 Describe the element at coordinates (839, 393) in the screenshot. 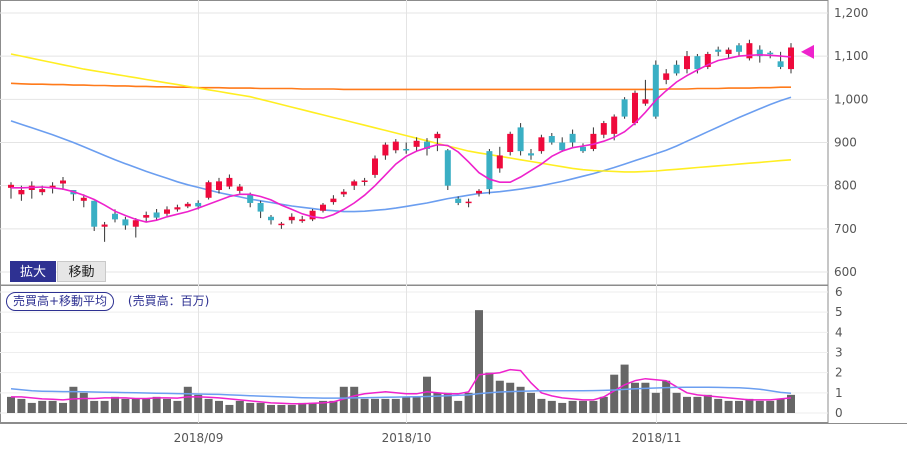

I see `volume-tick-label: 1` at that location.